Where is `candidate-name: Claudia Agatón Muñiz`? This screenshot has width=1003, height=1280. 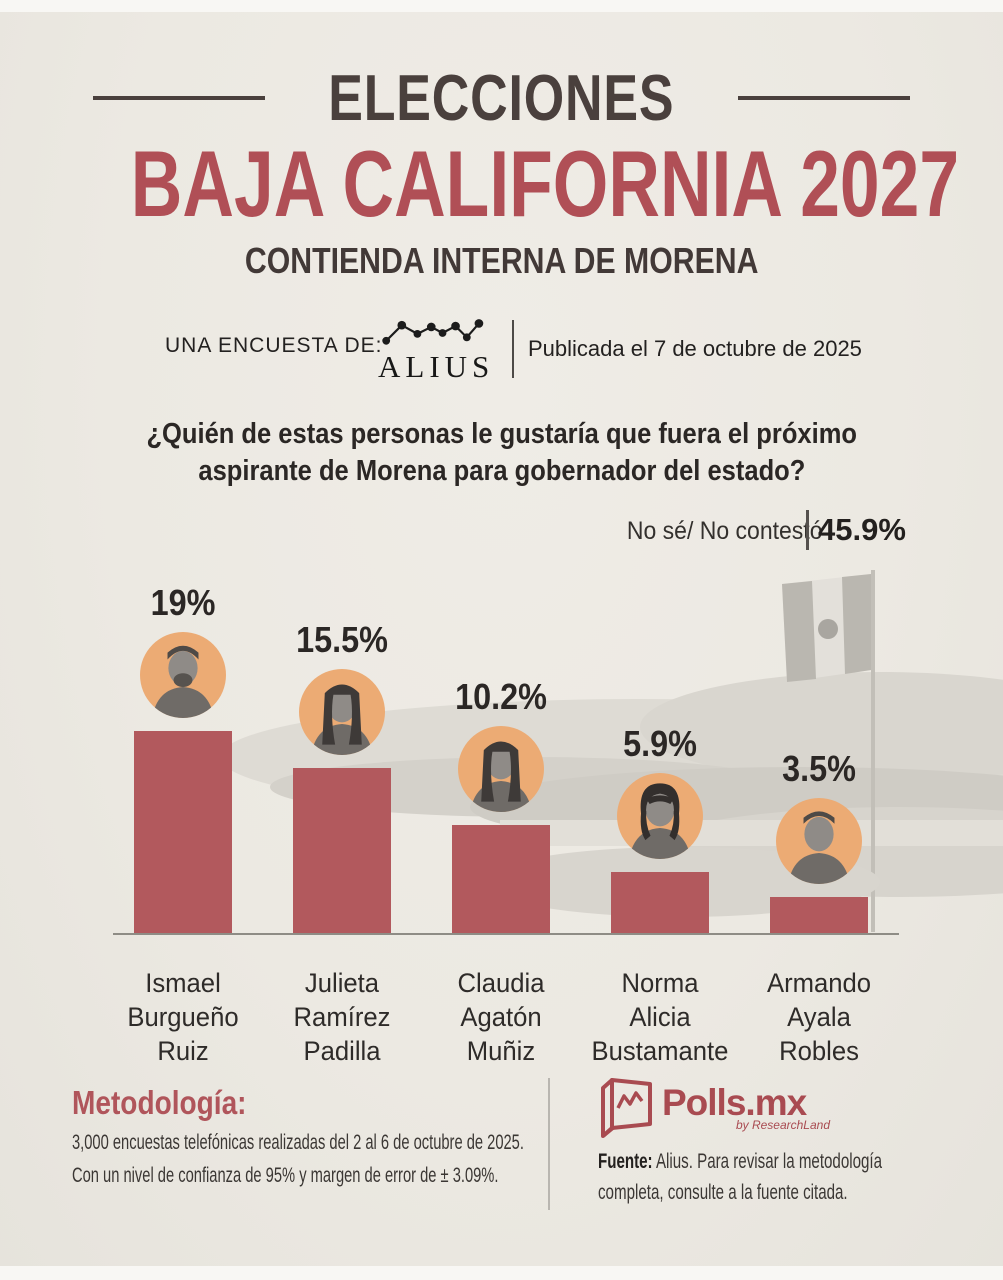
candidate-name: Claudia Agatón Muñiz is located at coordinates (501, 1017).